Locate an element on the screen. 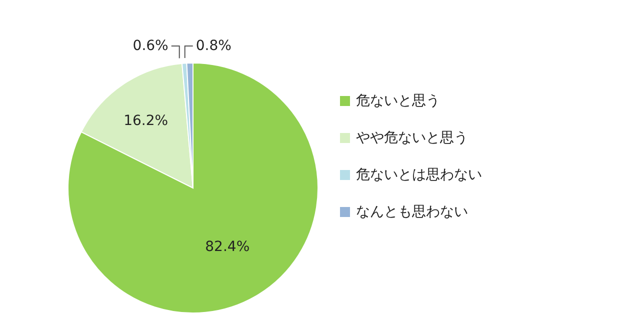 The width and height of the screenshot is (640, 322). legend-label: なんとも思わない is located at coordinates (412, 211).